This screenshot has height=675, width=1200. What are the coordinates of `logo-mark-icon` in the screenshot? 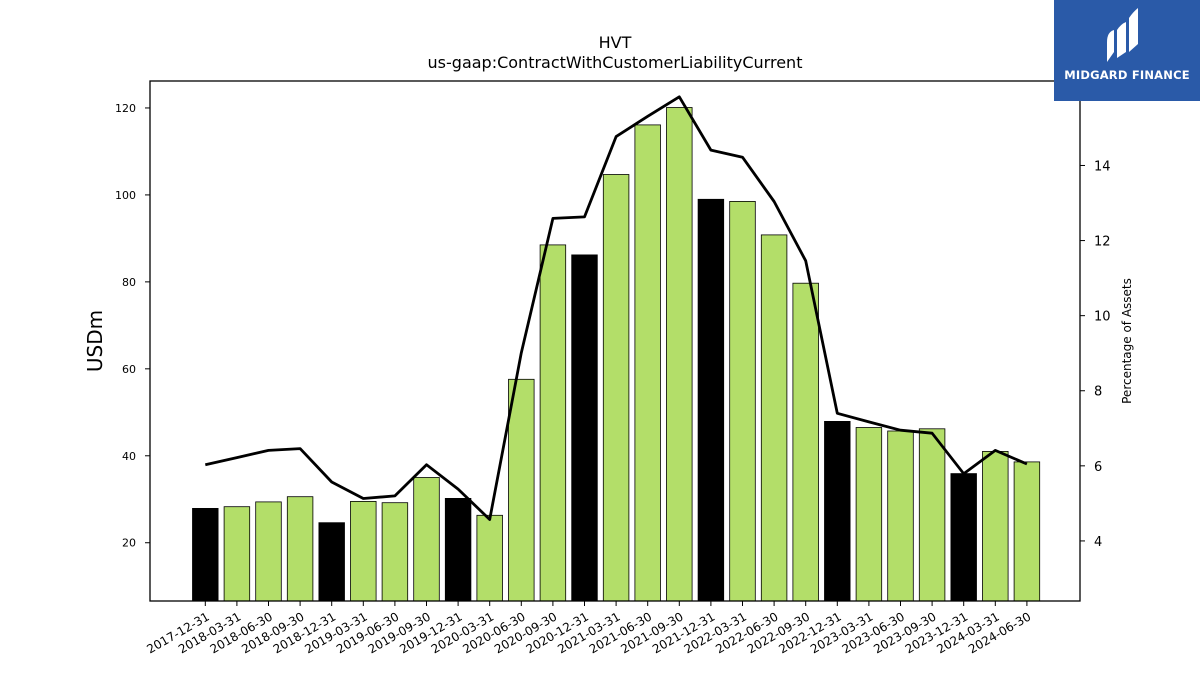 It's located at (1122, 35).